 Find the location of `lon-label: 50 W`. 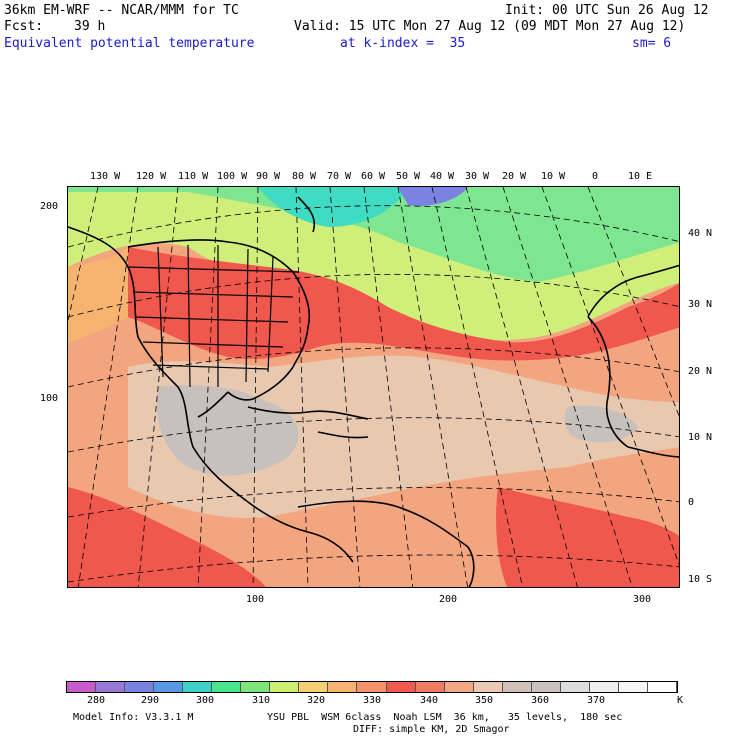

lon-label: 50 W is located at coordinates (408, 176).